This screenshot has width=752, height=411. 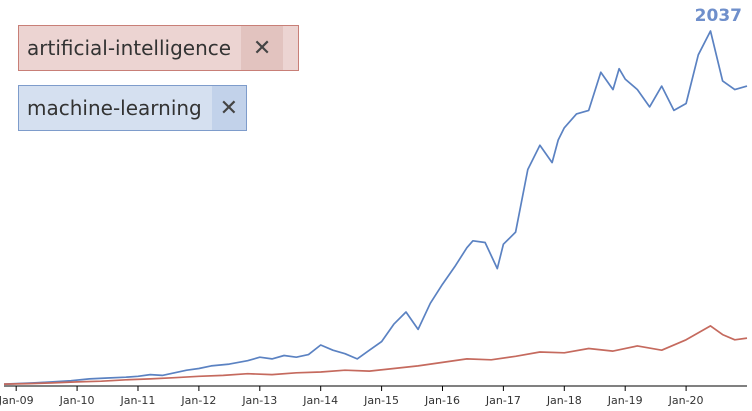 What do you see at coordinates (138, 400) in the screenshot?
I see `x-tick-label: Jan-11` at bounding box center [138, 400].